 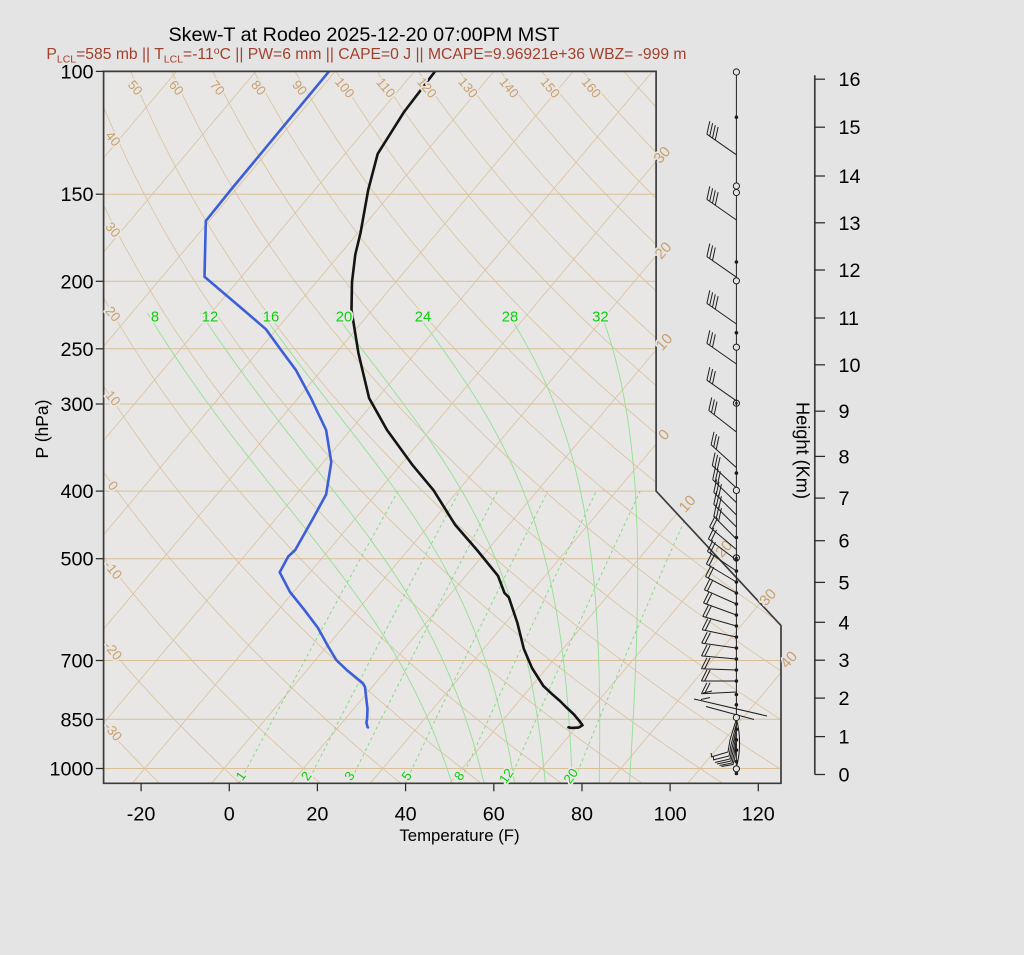 I want to click on svg-text: 80, so click(x=582, y=814).